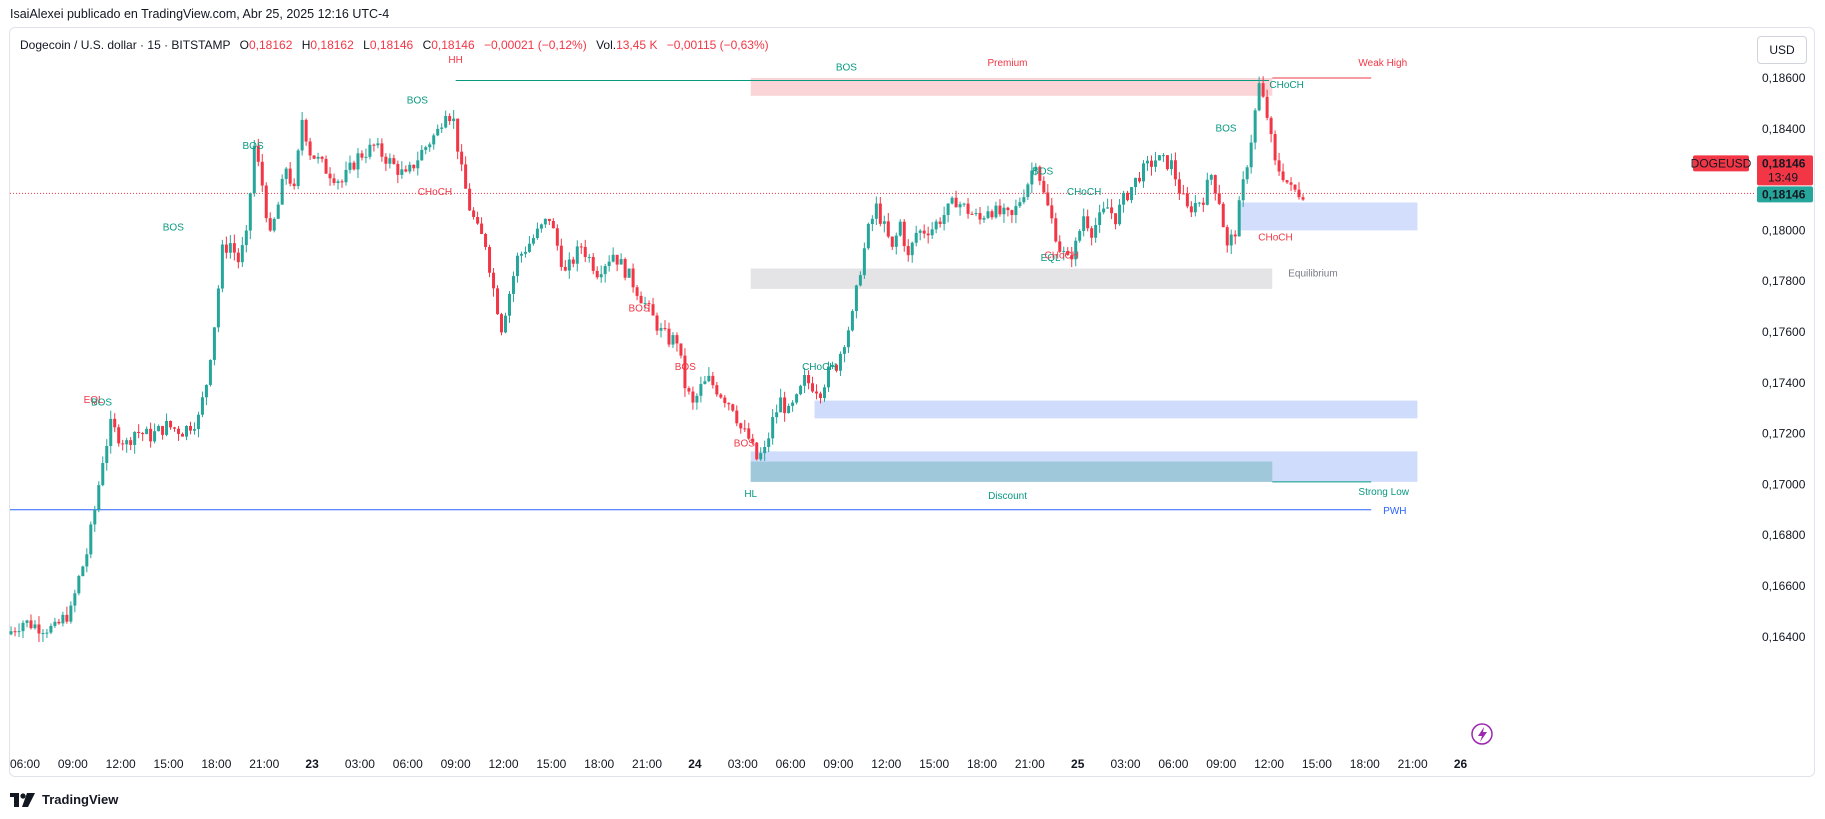 The height and width of the screenshot is (819, 1825). What do you see at coordinates (1383, 492) in the screenshot?
I see `level-label-1: Strong Low` at bounding box center [1383, 492].